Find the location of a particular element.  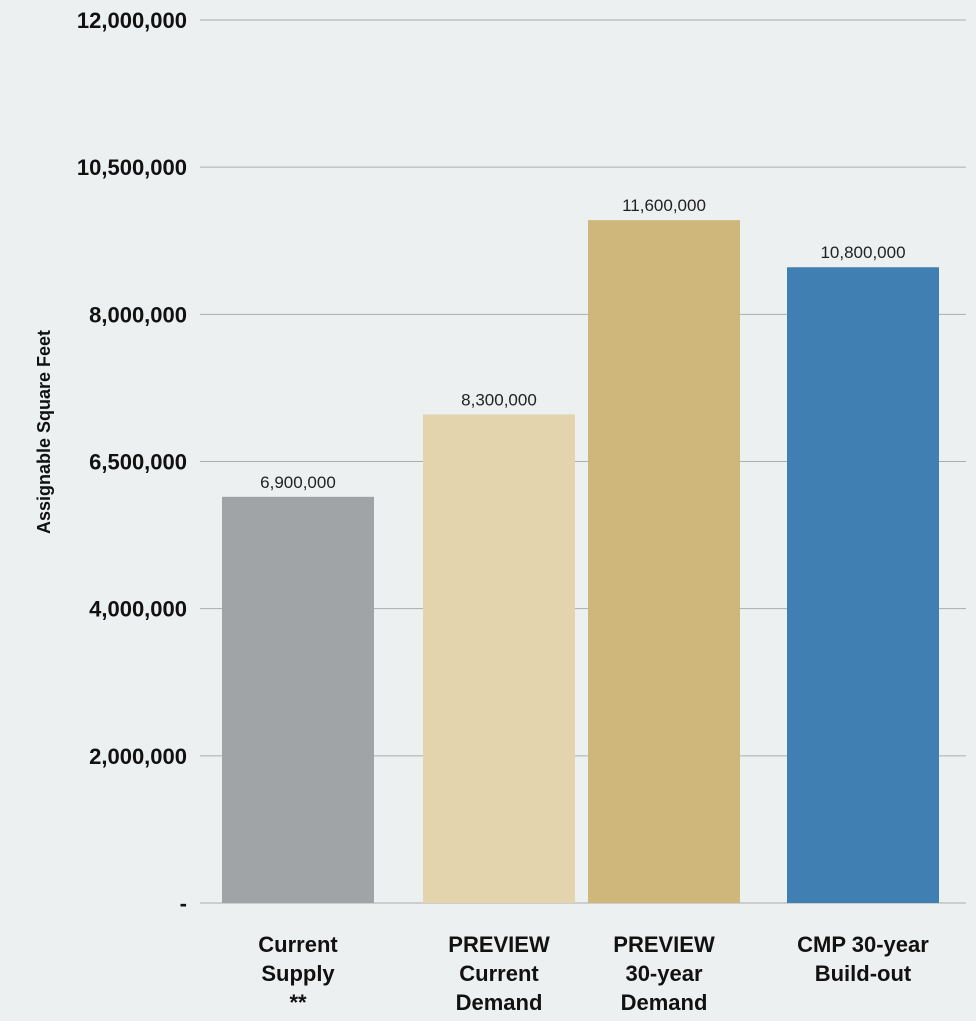

y-tick-label: 6,500,000 is located at coordinates (138, 462).